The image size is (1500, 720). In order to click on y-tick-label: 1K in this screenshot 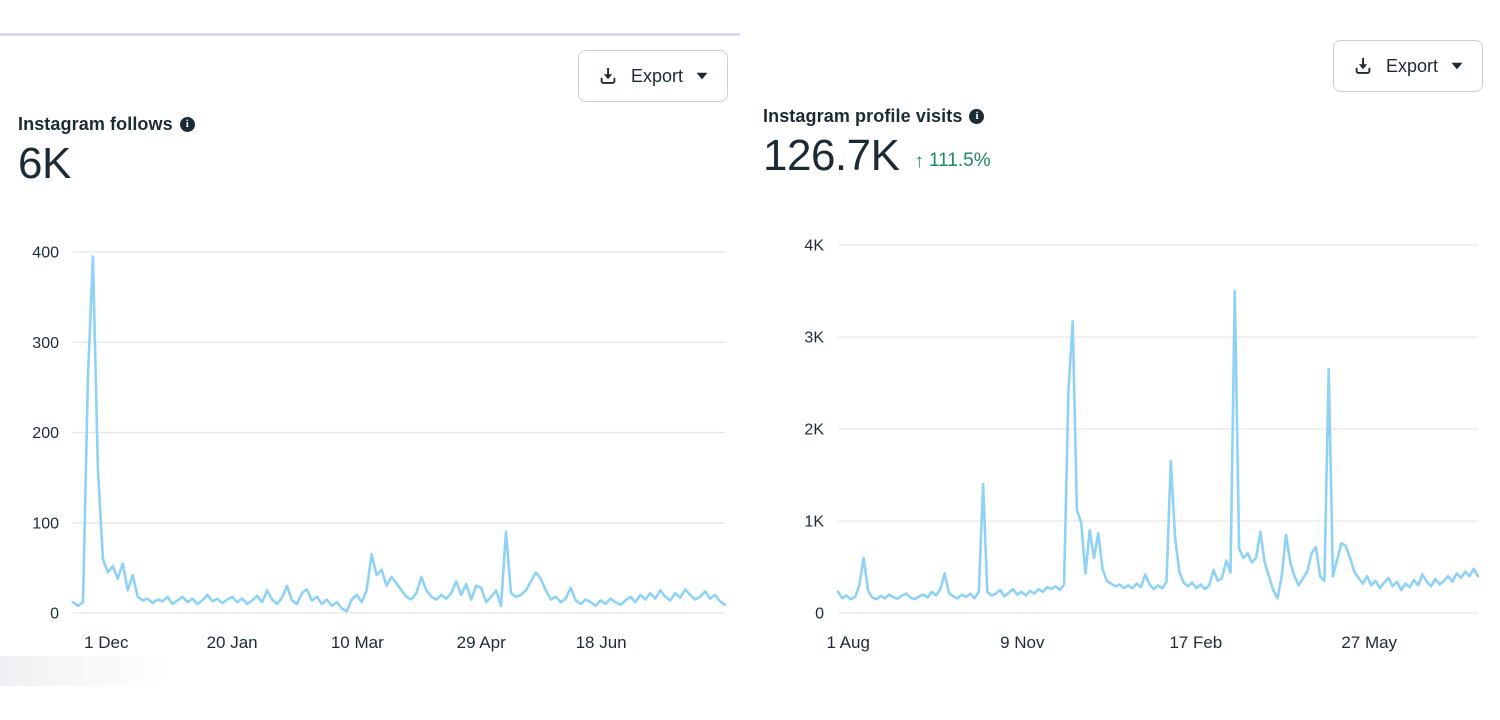, I will do `click(814, 522)`.